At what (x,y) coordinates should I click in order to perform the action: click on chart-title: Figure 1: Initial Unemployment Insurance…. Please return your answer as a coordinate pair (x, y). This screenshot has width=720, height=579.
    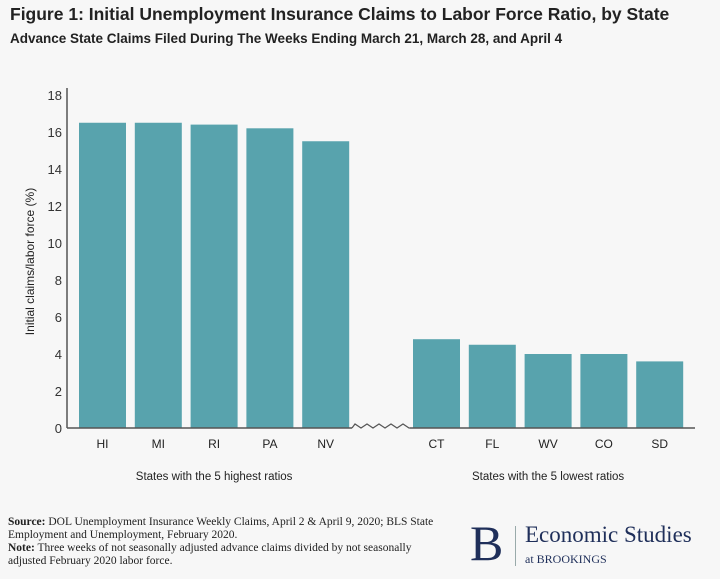
    Looking at the image, I should click on (340, 14).